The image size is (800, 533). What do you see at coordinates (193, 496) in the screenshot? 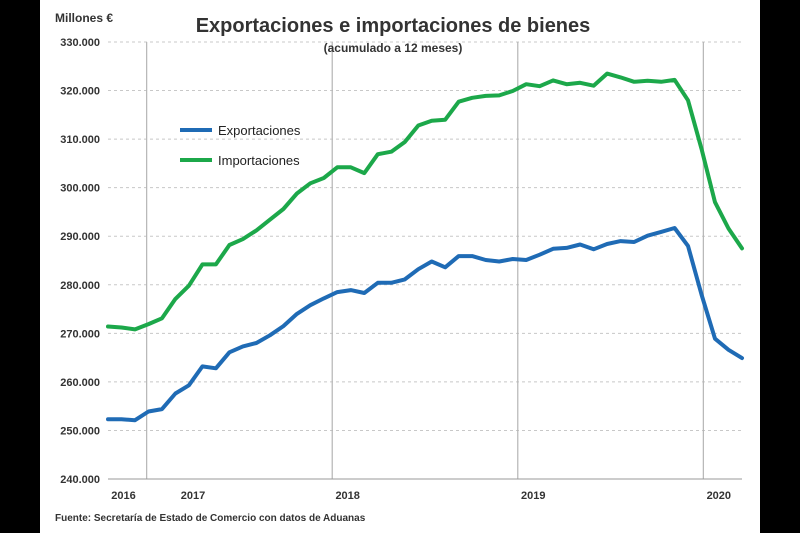
I see `x-tick-label: 2017` at bounding box center [193, 496].